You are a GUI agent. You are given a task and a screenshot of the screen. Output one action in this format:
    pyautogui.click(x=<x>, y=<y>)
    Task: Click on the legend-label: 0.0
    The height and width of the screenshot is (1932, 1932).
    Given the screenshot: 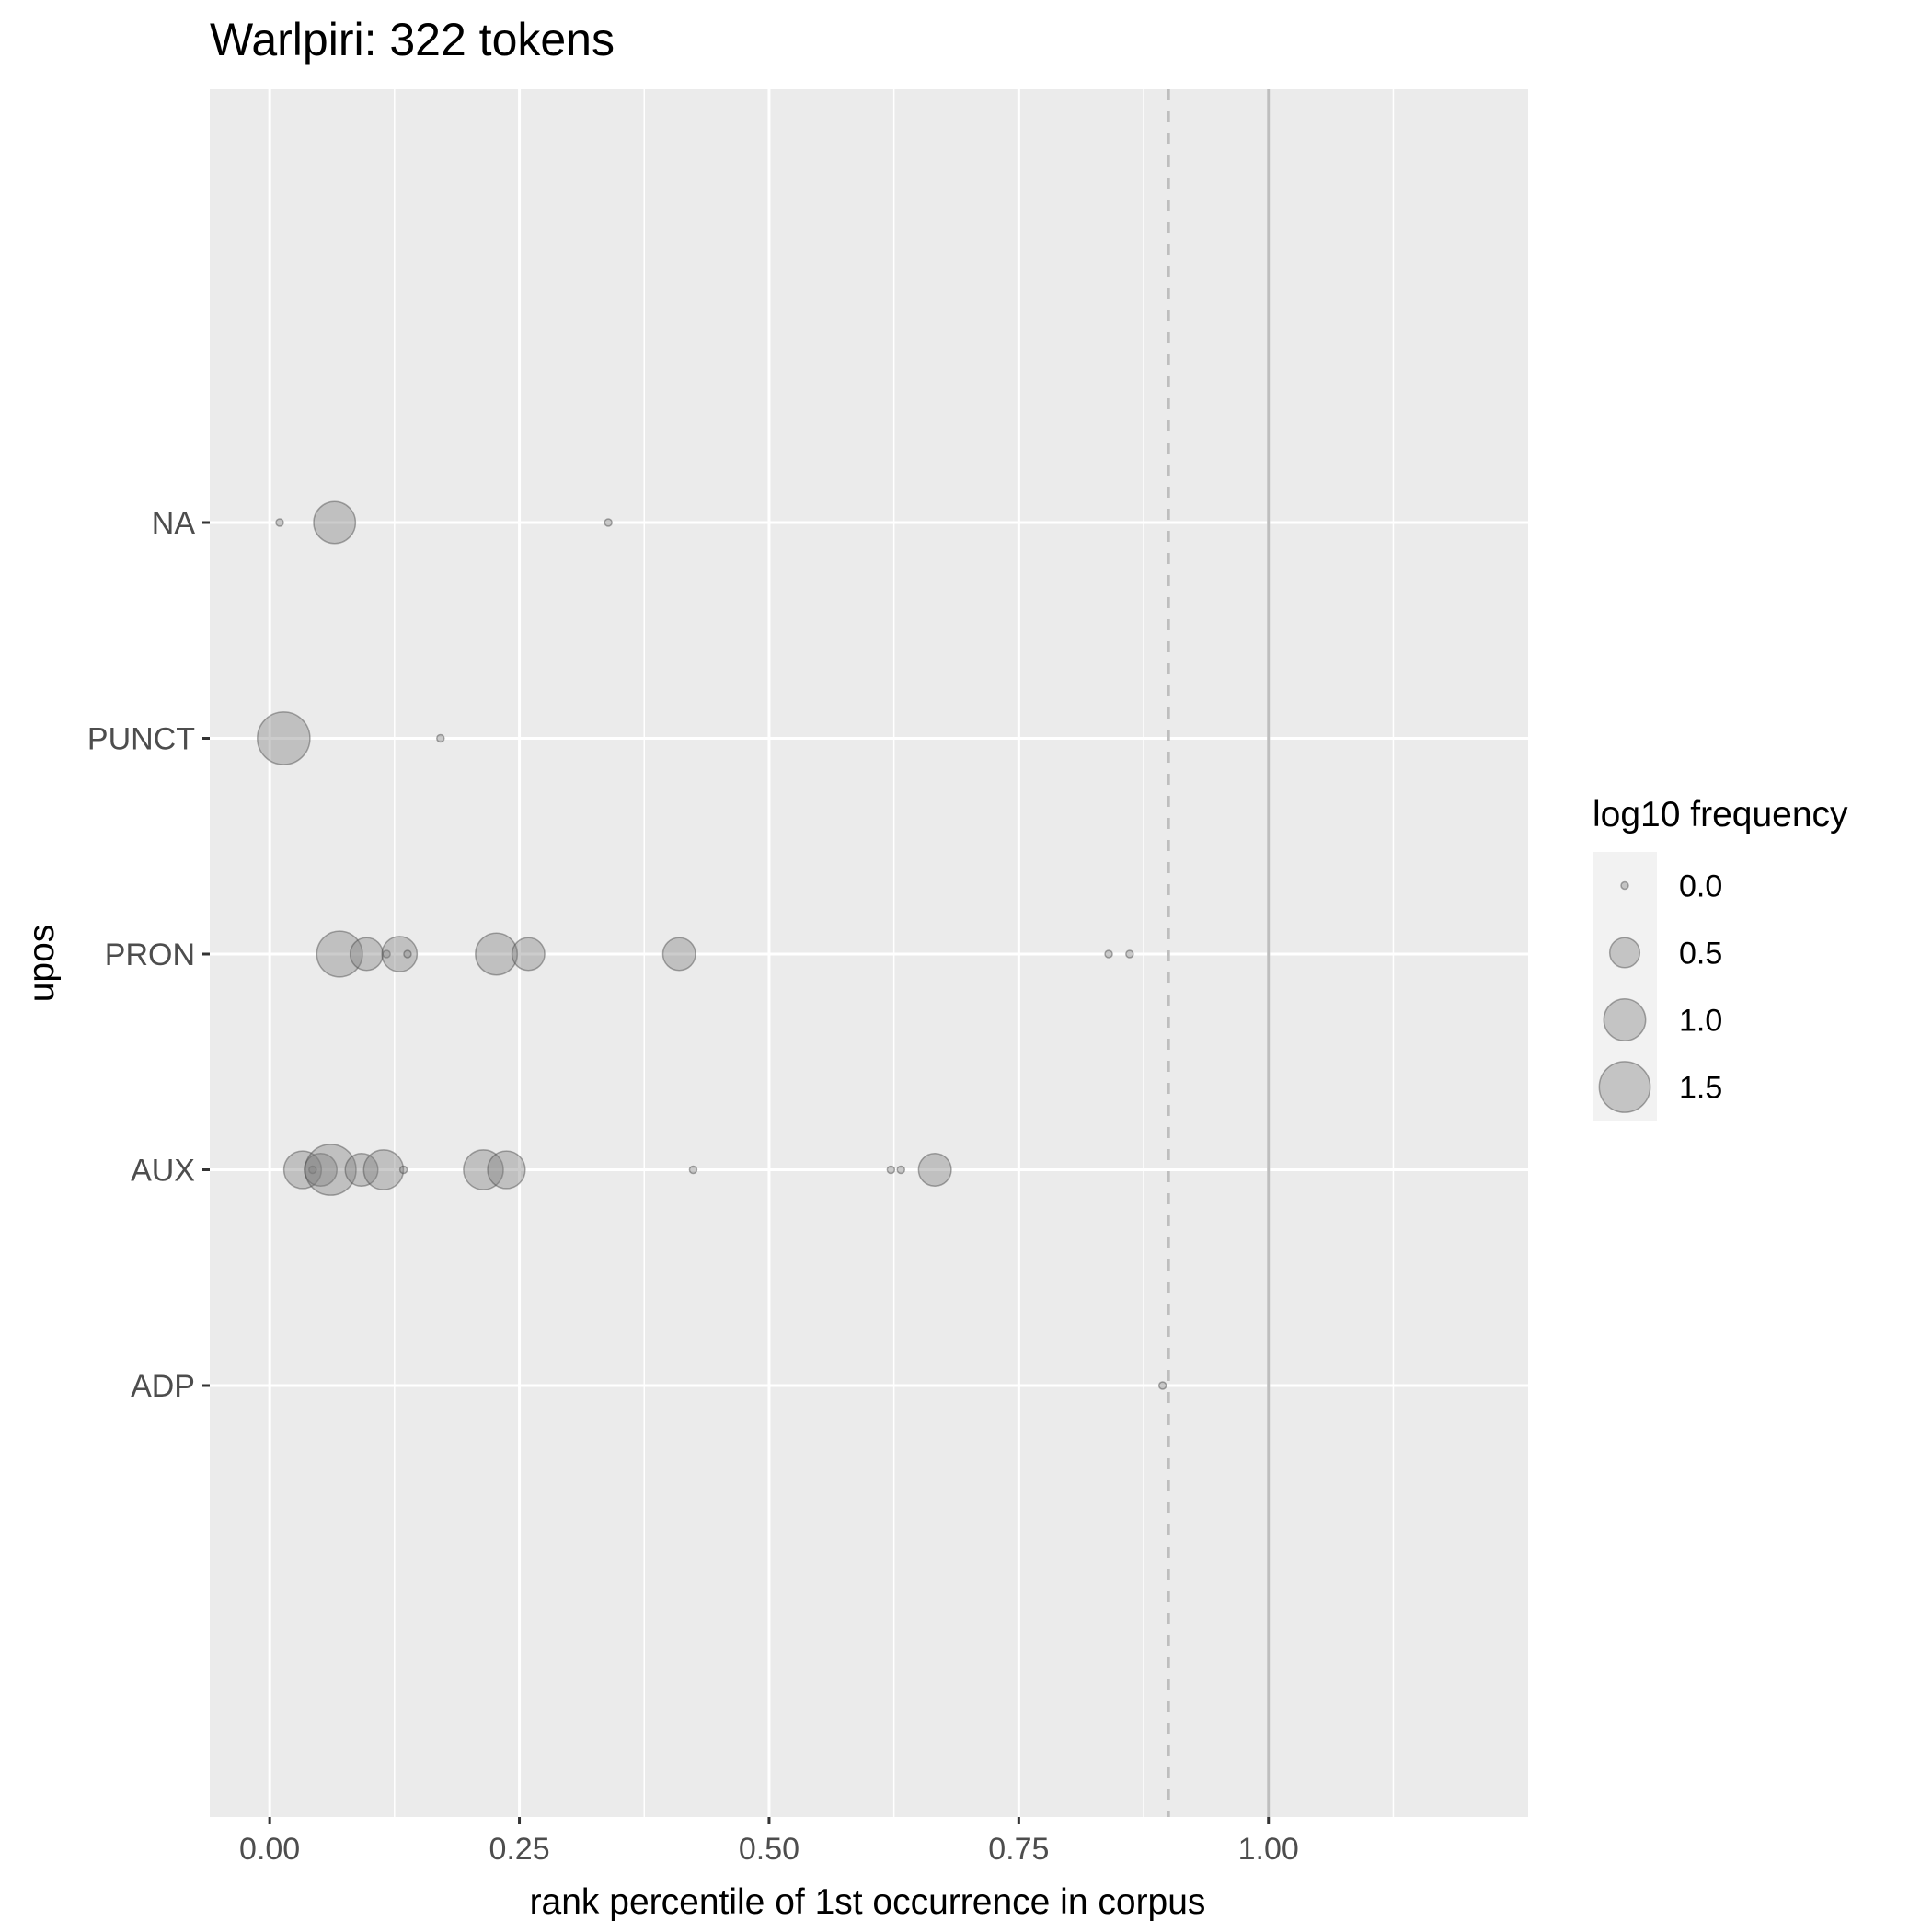 What is the action you would take?
    pyautogui.click(x=1700, y=886)
    